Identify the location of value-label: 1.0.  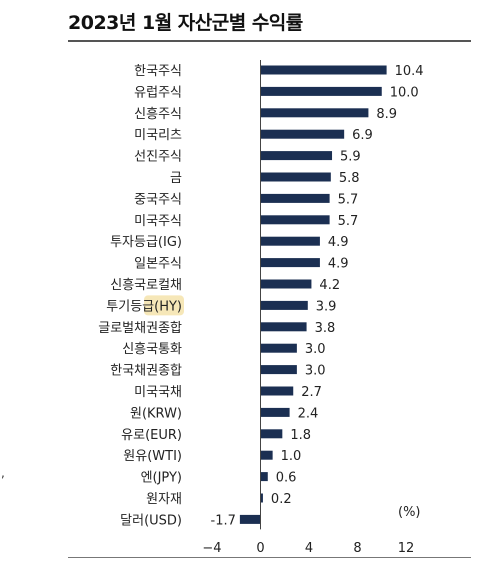
(291, 456).